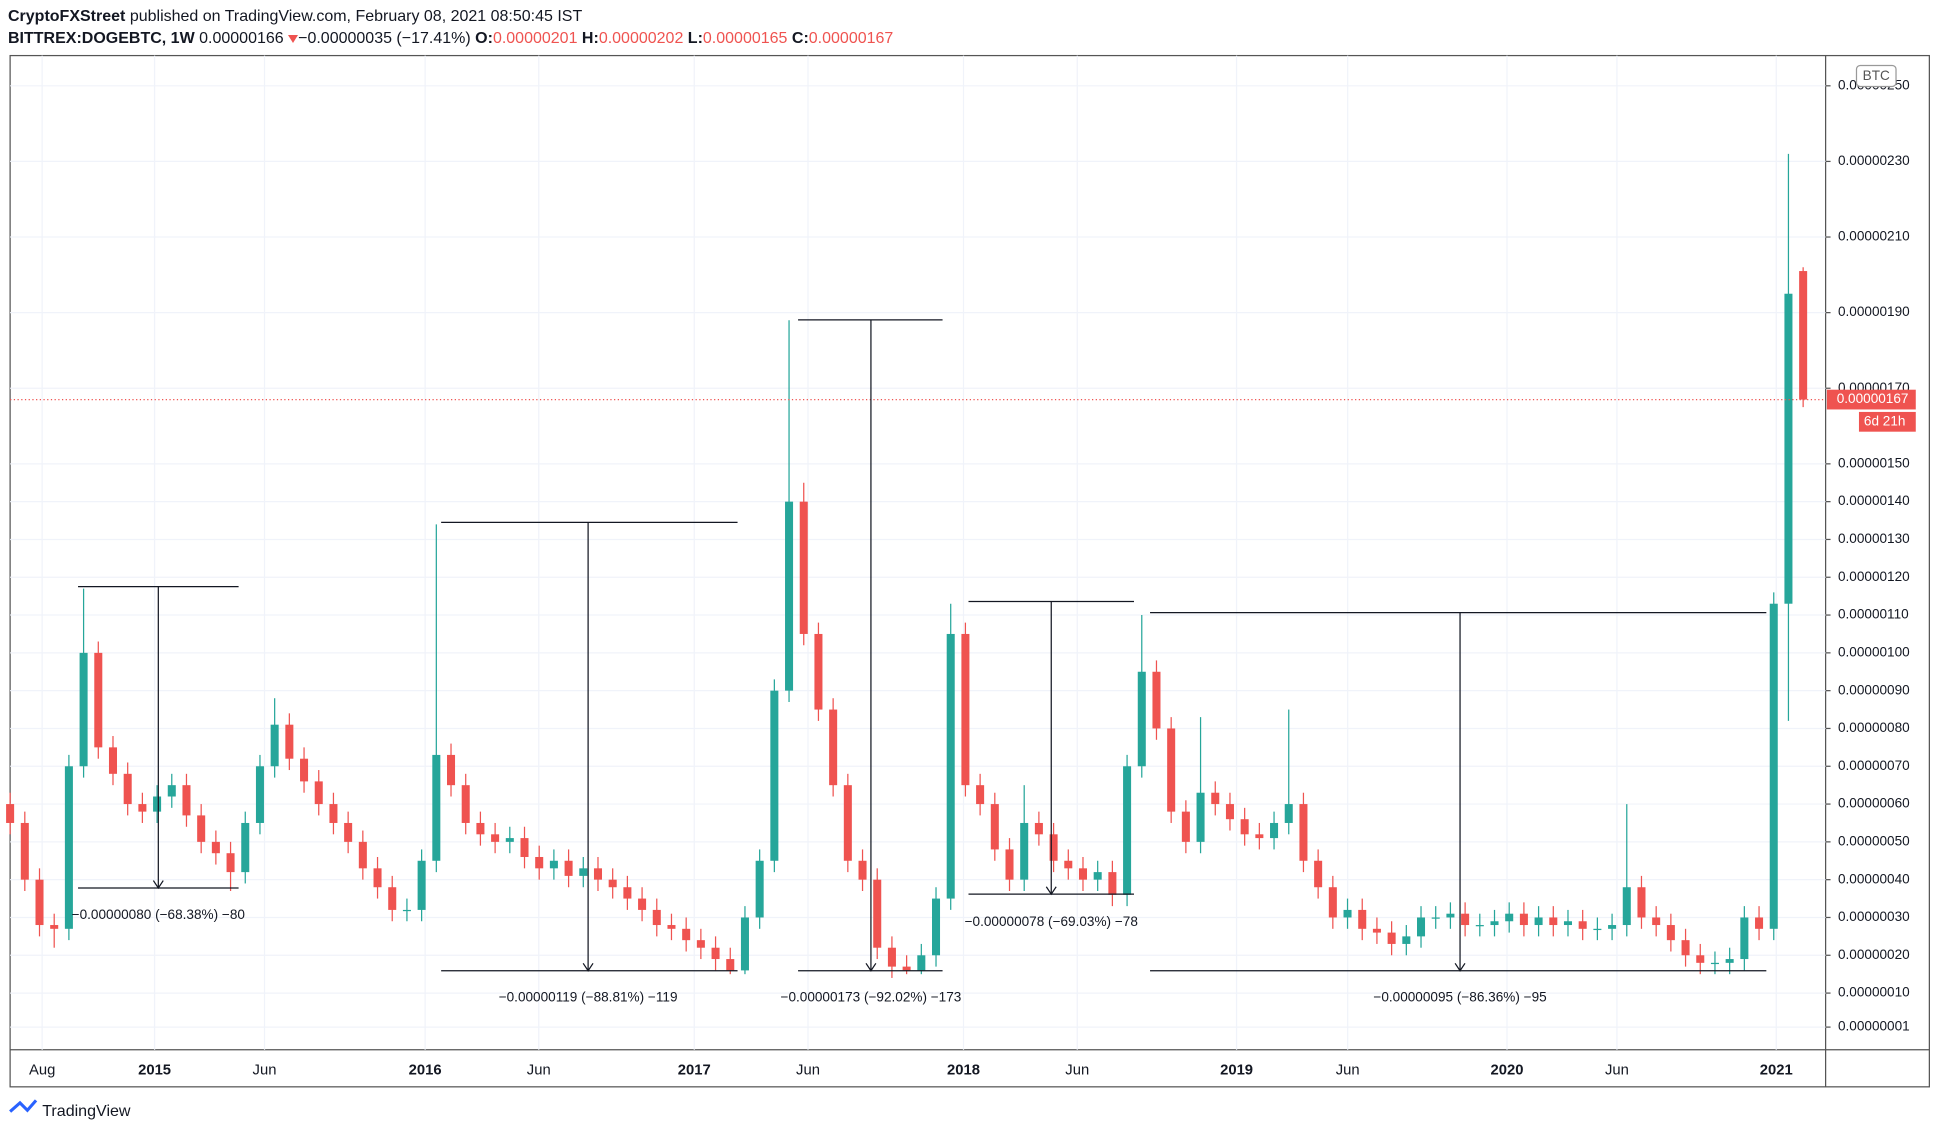  What do you see at coordinates (42, 1071) in the screenshot?
I see `x-tick-label: Aug` at bounding box center [42, 1071].